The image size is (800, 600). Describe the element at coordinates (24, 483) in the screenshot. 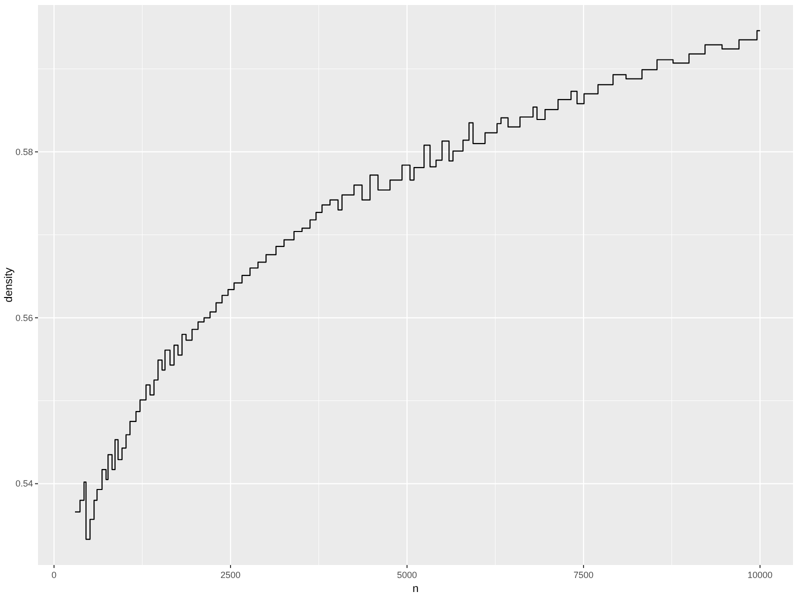

I see `y-tick-label: 0.54` at that location.